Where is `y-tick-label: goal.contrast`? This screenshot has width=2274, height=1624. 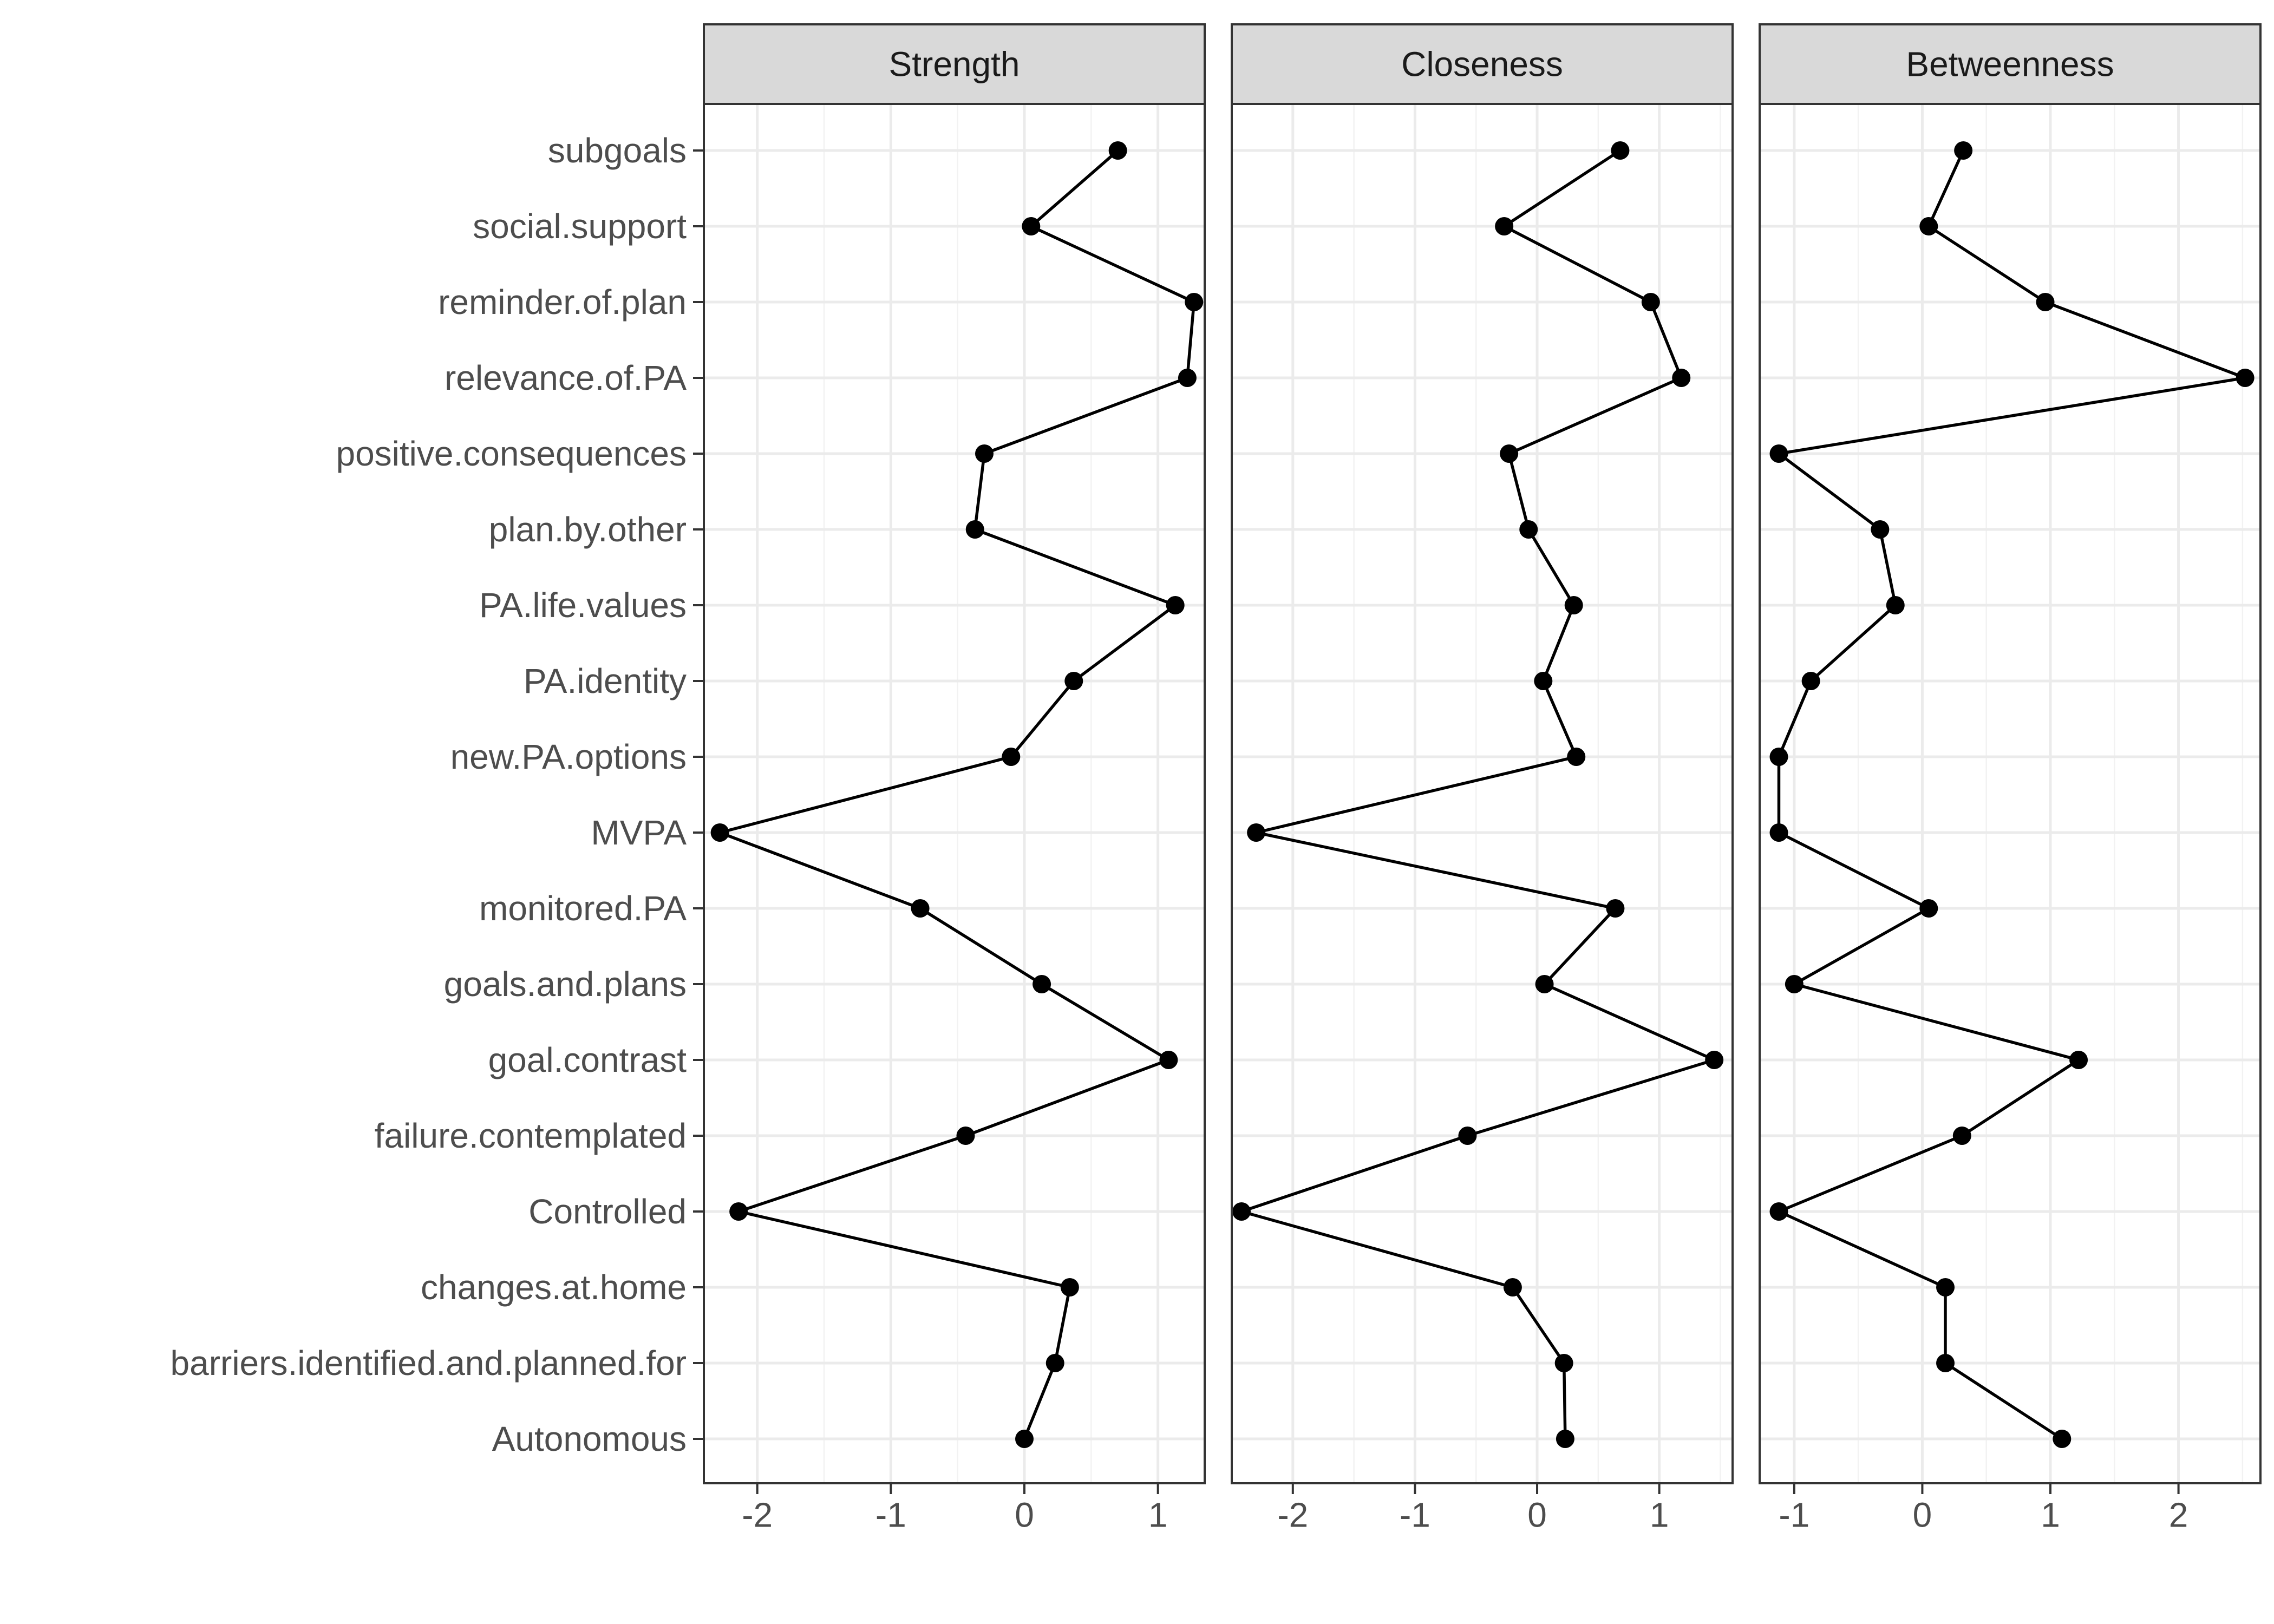 y-tick-label: goal.contrast is located at coordinates (588, 1059).